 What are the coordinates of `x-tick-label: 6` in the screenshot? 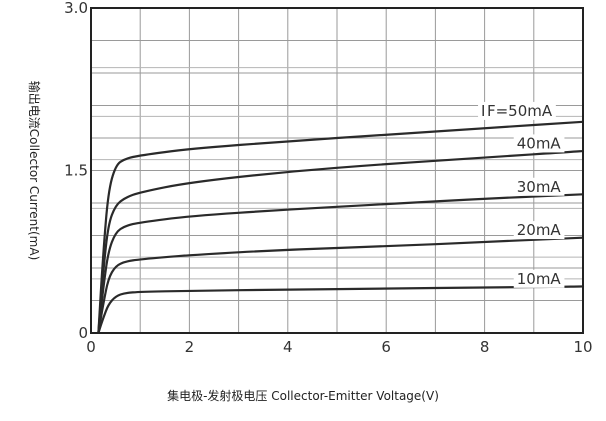 It's located at (386, 347).